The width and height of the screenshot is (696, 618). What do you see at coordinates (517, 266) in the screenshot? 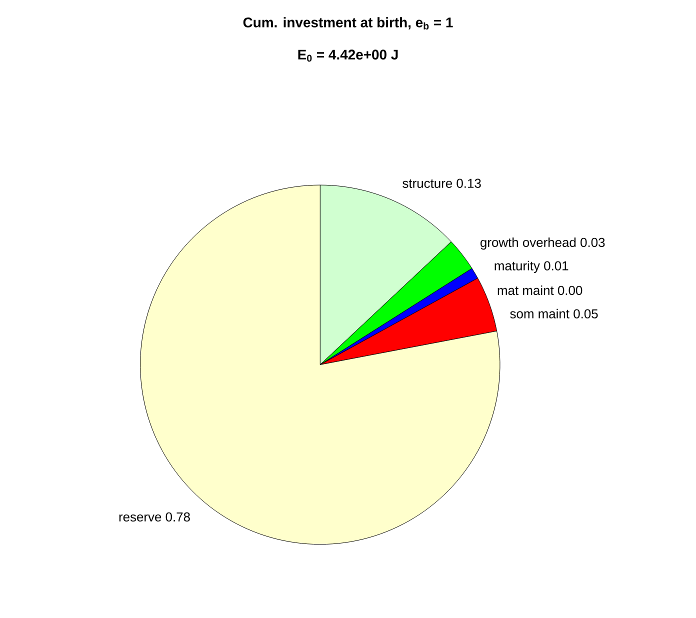
I see `slice-label: maturity` at bounding box center [517, 266].